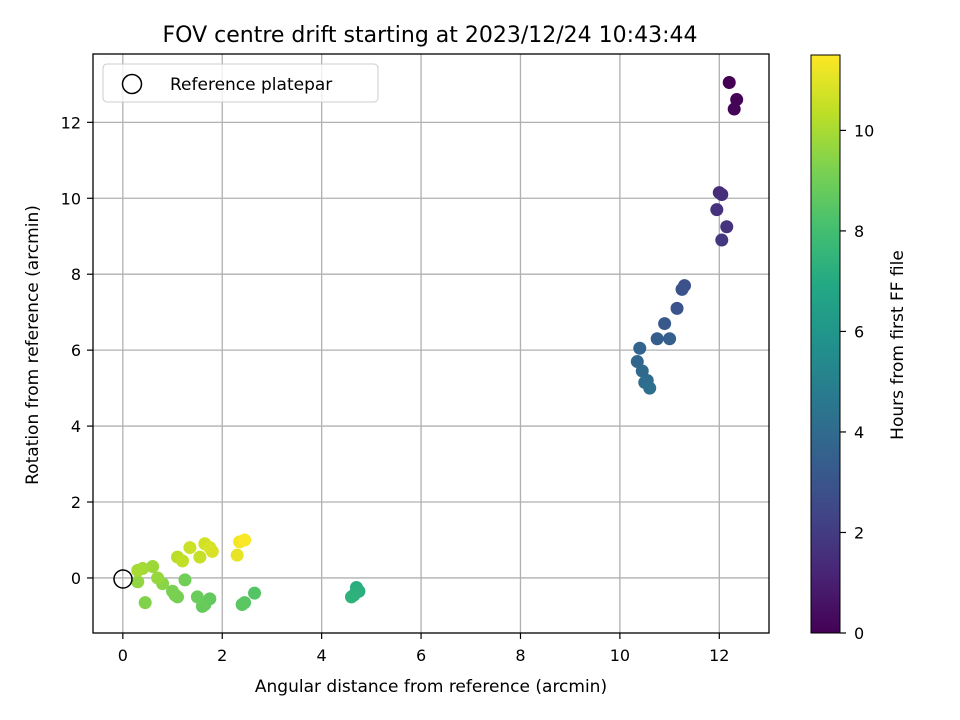 The width and height of the screenshot is (960, 720). Describe the element at coordinates (76, 502) in the screenshot. I see `y-tick-label: 2` at that location.